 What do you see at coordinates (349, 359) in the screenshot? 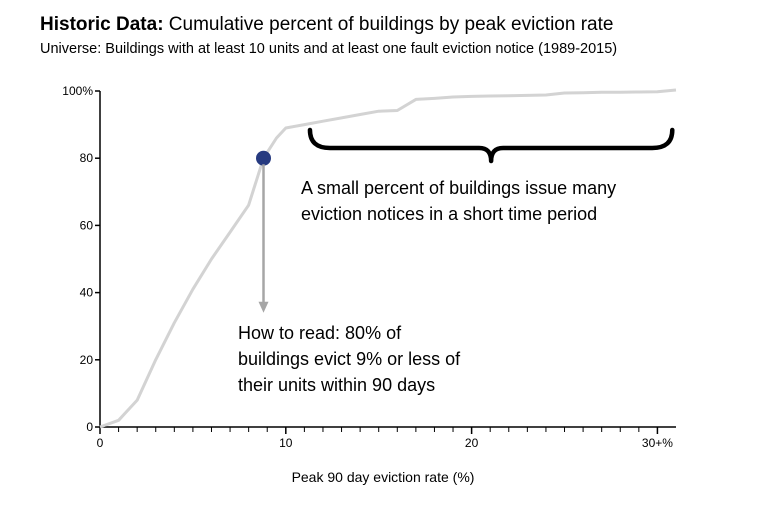
I see `how-to-read-annotation-line: buildings evict 9% or less of` at bounding box center [349, 359].